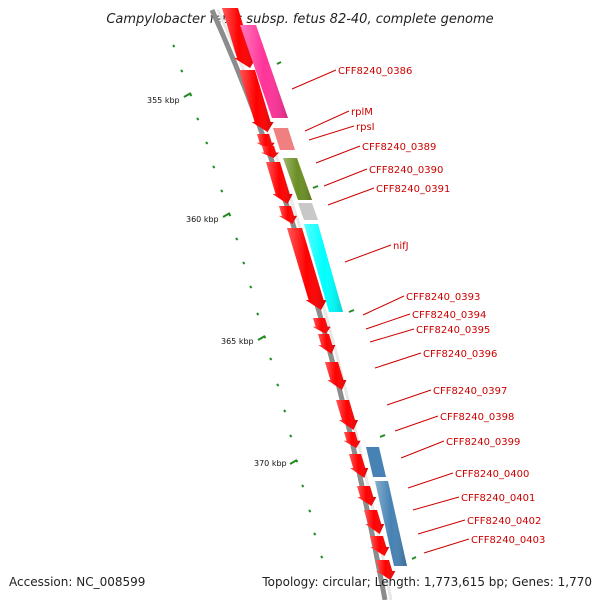 This screenshot has height=600, width=600. I want to click on ruler-label-370: 370 kbp, so click(270, 463).